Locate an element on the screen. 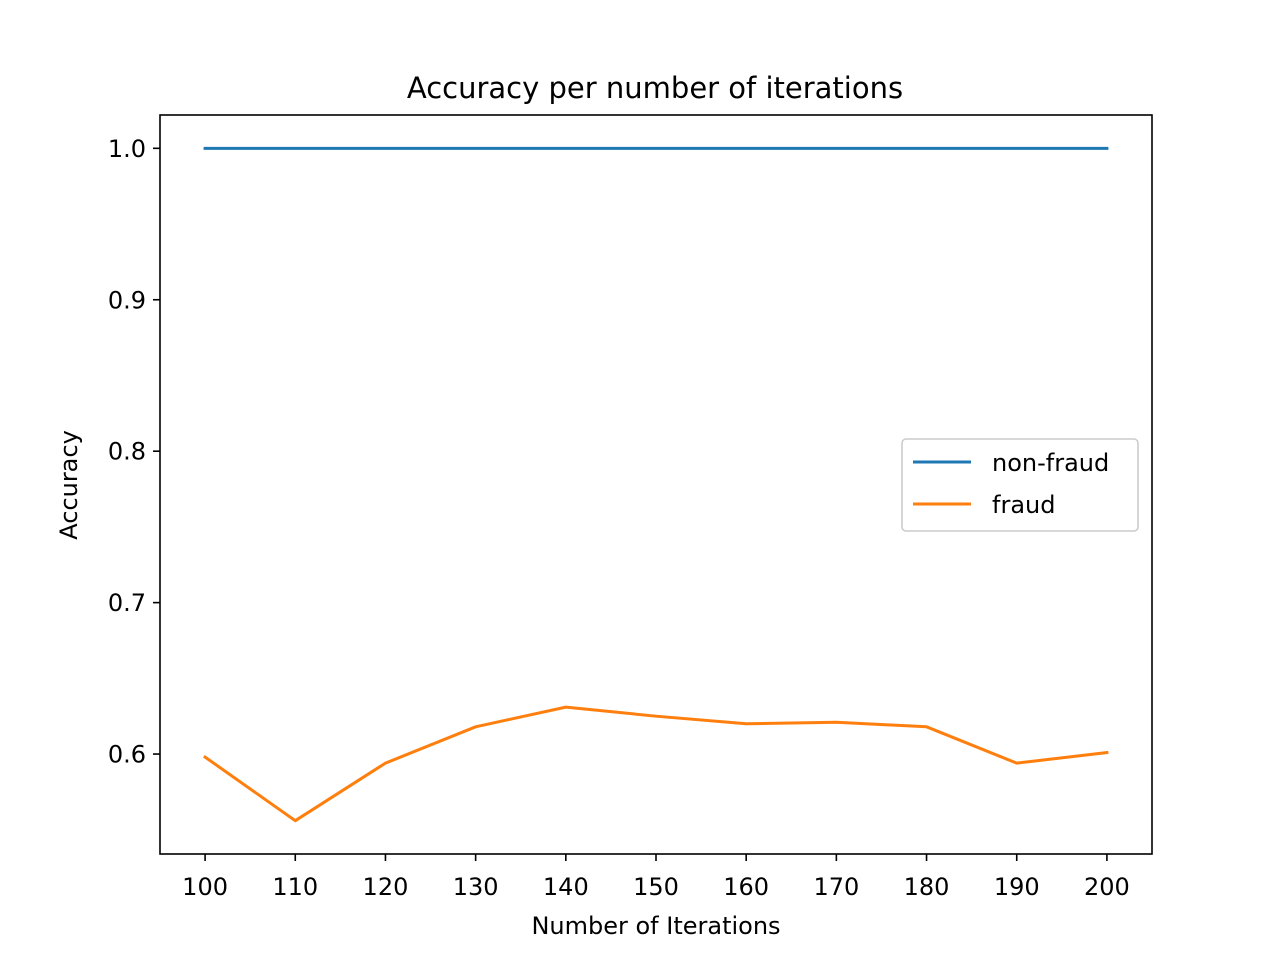 The width and height of the screenshot is (1280, 960). x-tick-label: 100 is located at coordinates (205, 887).